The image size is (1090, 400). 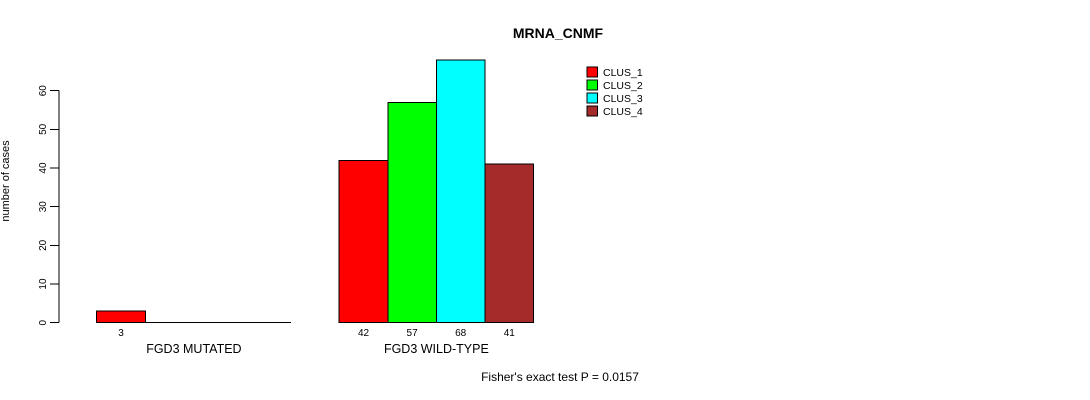 What do you see at coordinates (623, 99) in the screenshot?
I see `legend-label: CLUS_3` at bounding box center [623, 99].